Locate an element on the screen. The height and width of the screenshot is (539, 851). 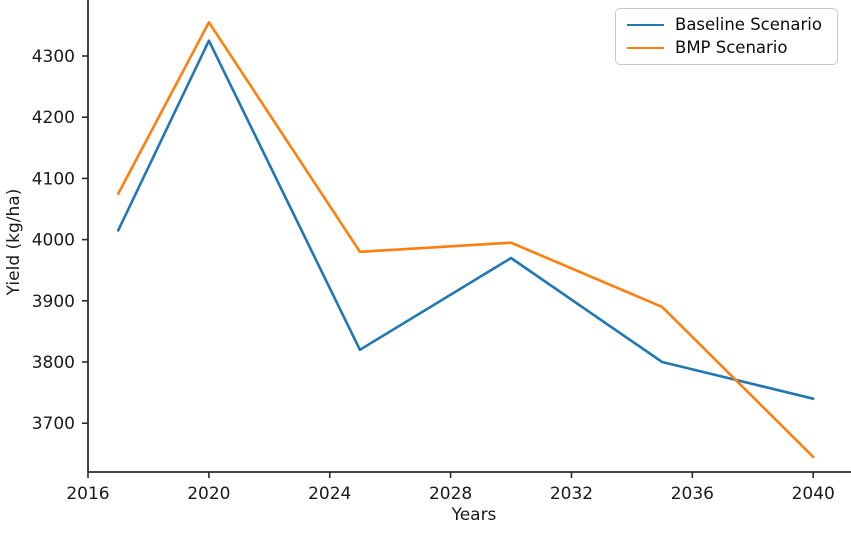
y-tick-label: 4000 is located at coordinates (53, 241).